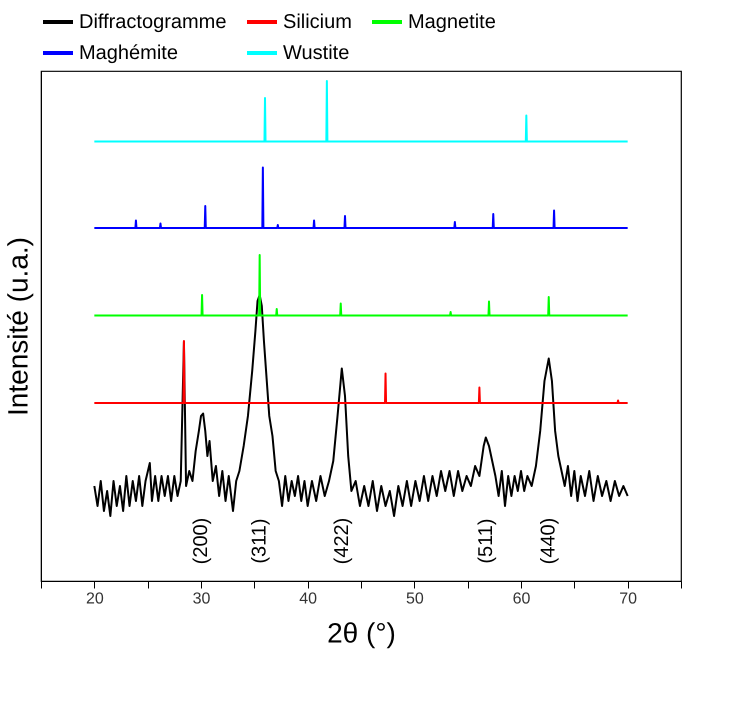 The image size is (752, 722). What do you see at coordinates (317, 22) in the screenshot?
I see `legend-label: Silicium` at bounding box center [317, 22].